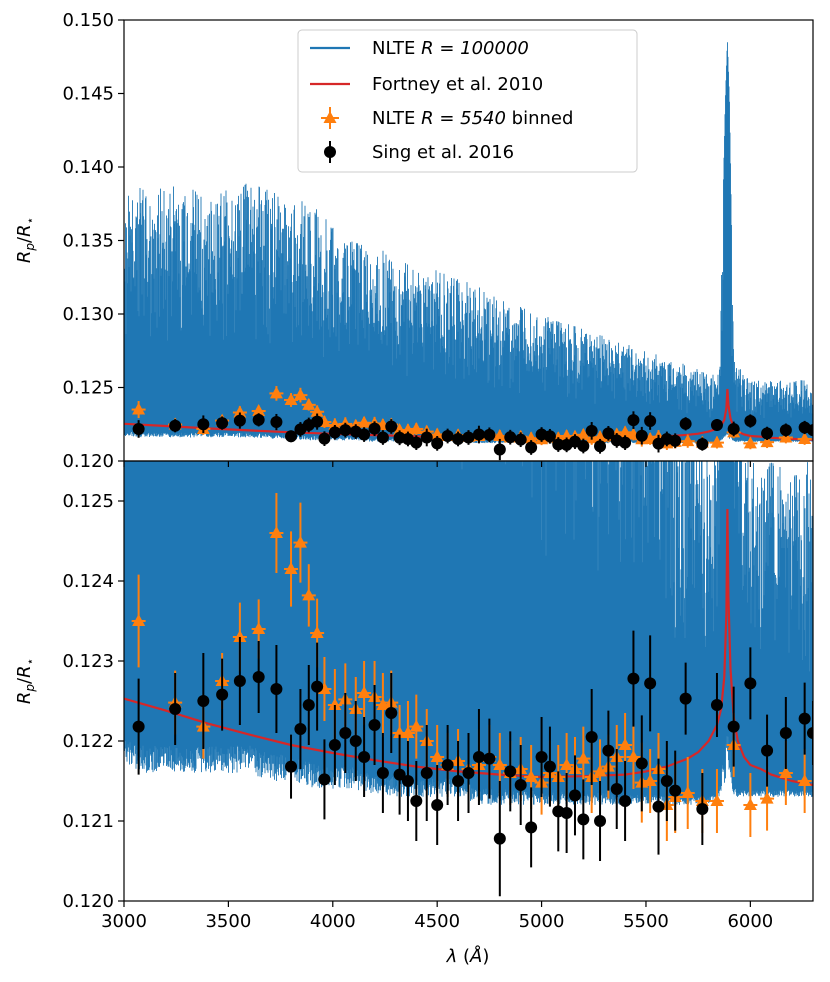  I want to click on y-tick-label-top: 0.150, so click(88, 20).